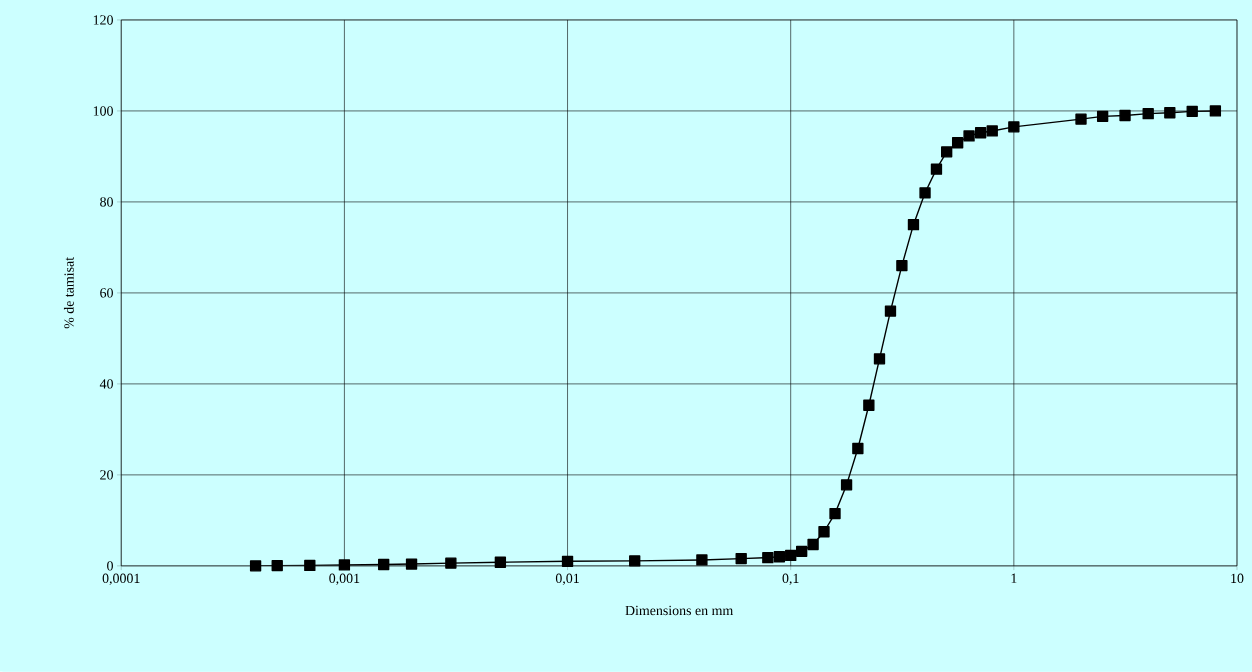 This screenshot has height=672, width=1252. Describe the element at coordinates (790, 579) in the screenshot. I see `x-tick-label: 0,1` at that location.